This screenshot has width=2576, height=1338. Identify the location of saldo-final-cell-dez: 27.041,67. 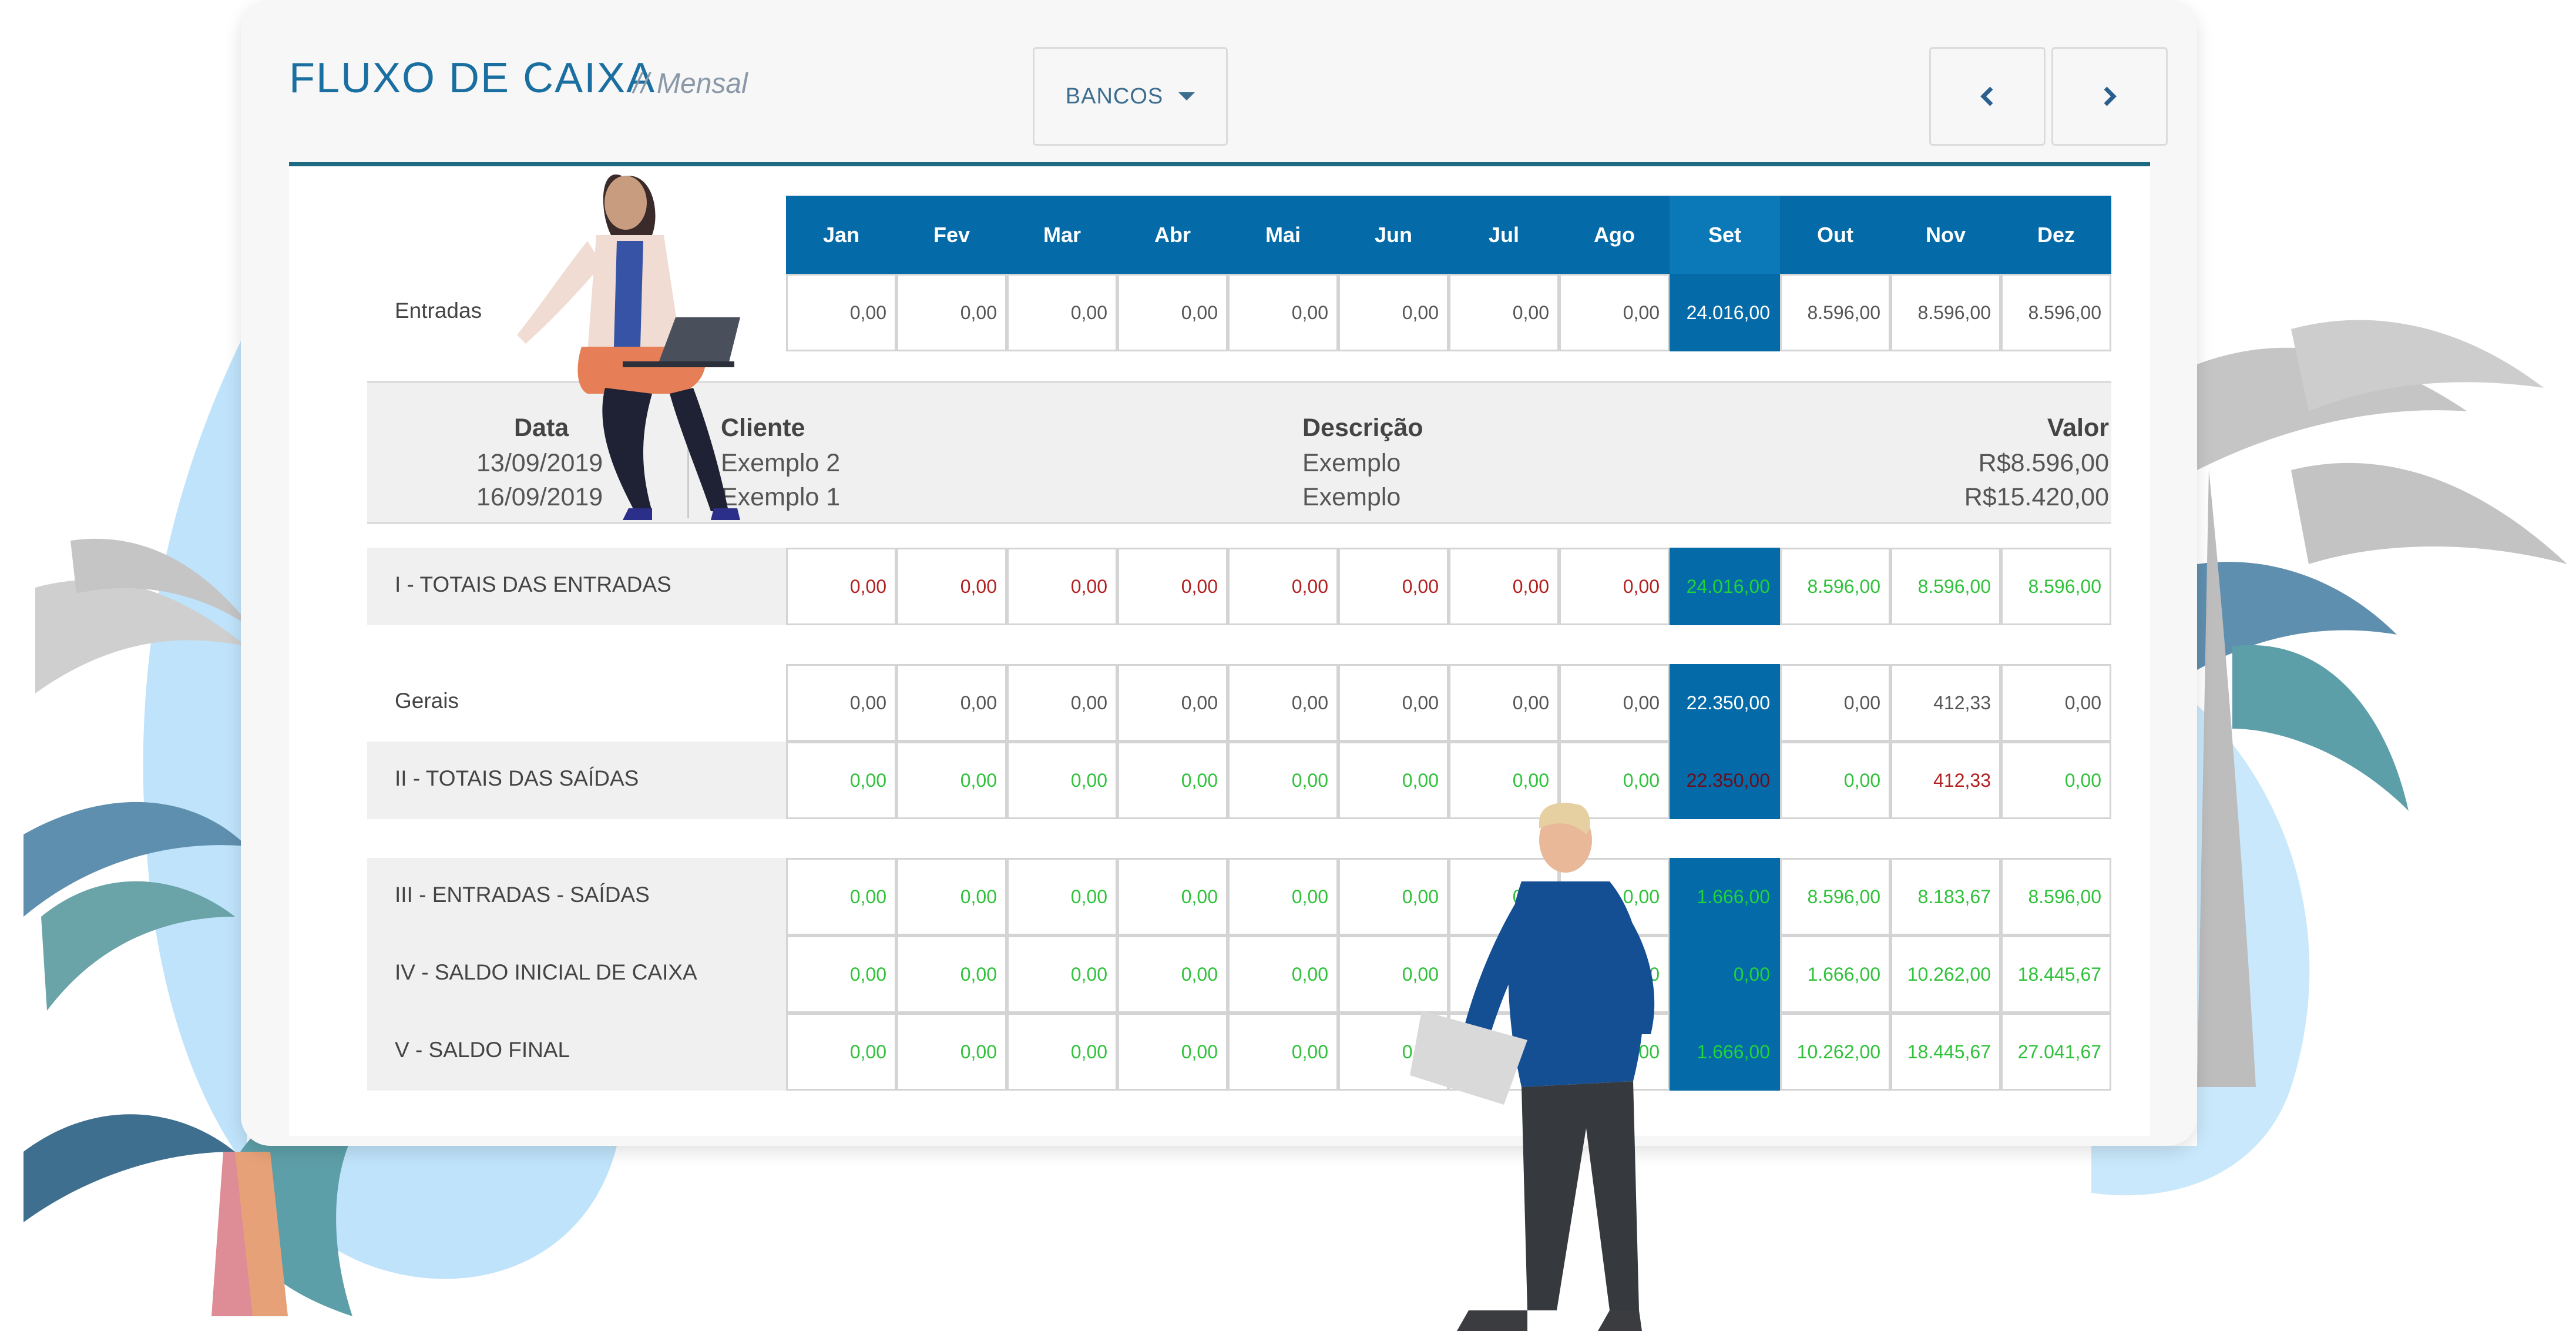
(2056, 1052).